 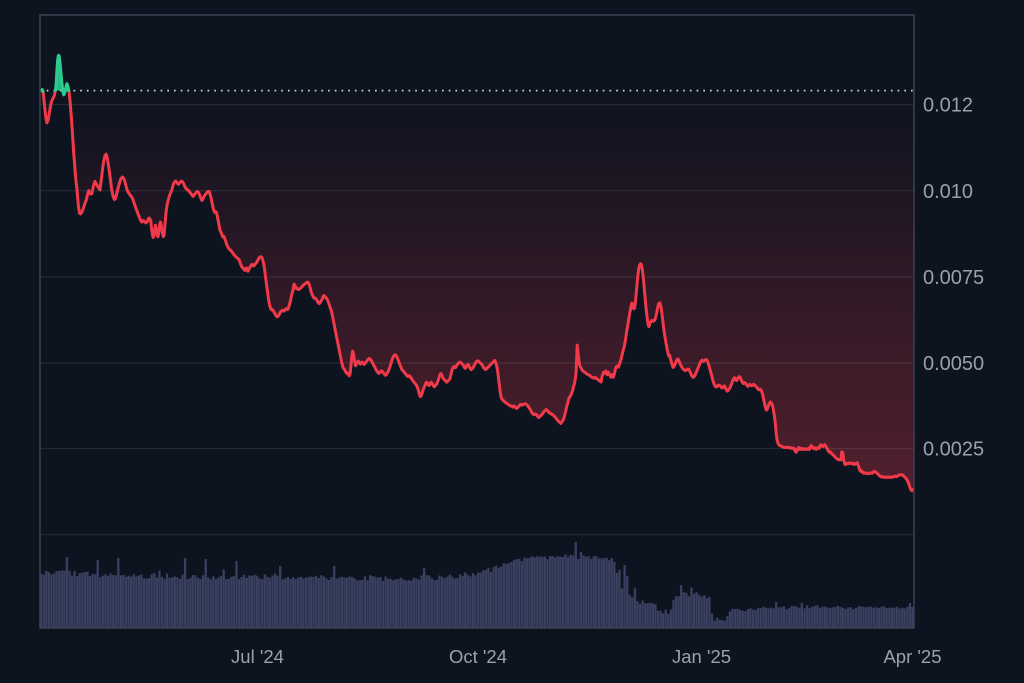 What do you see at coordinates (912, 656) in the screenshot?
I see `svg-text: Apr '25` at bounding box center [912, 656].